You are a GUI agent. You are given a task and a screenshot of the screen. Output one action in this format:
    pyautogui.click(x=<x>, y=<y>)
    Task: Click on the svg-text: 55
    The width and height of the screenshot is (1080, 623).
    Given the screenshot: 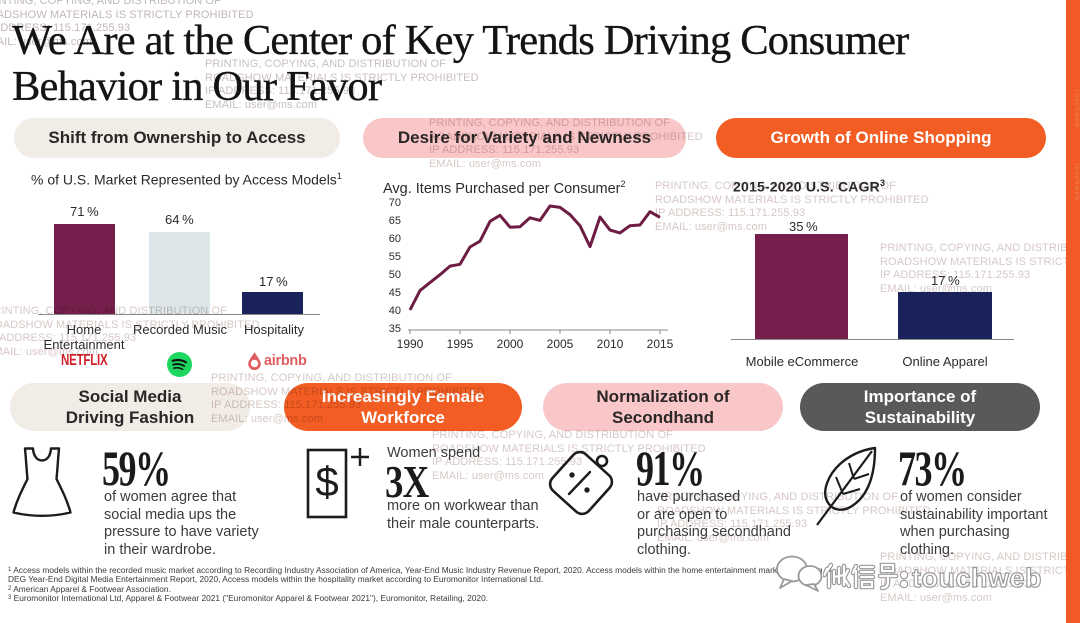 What is the action you would take?
    pyautogui.click(x=395, y=257)
    